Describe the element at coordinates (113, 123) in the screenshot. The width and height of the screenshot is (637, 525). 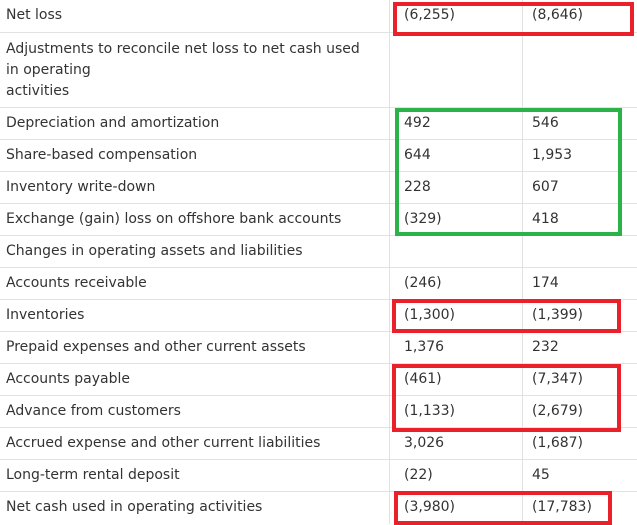
I see `label-text: Depreciation and amortization` at that location.